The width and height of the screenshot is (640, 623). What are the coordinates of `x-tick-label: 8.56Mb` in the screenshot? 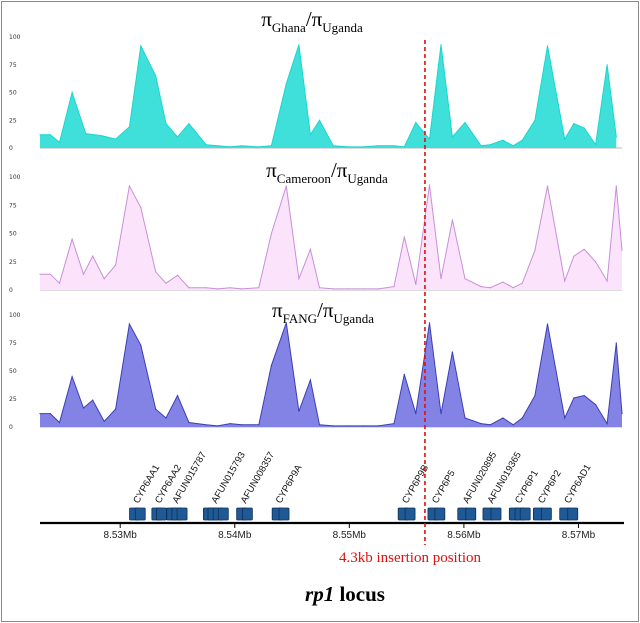 It's located at (464, 535).